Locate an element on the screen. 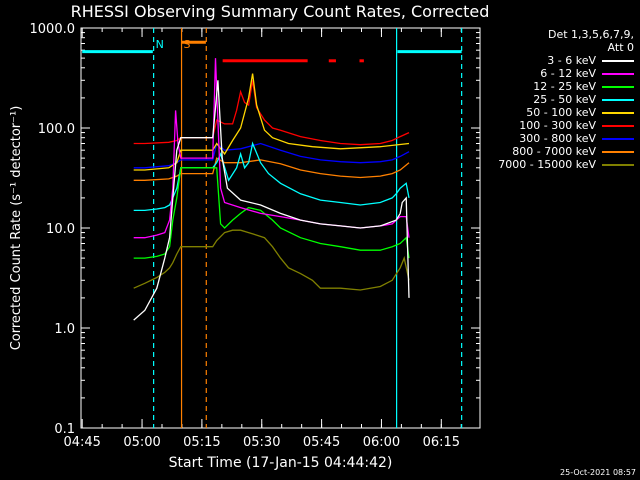 The image size is (640, 480). x-tick-label: 05:30 is located at coordinates (261, 442).